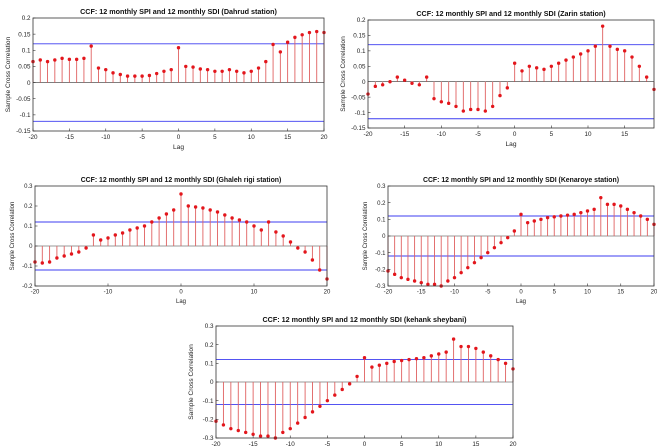 The width and height of the screenshot is (657, 448). Describe the element at coordinates (13, 236) in the screenshot. I see `y-axis-label: Sample Cross Correlation` at that location.